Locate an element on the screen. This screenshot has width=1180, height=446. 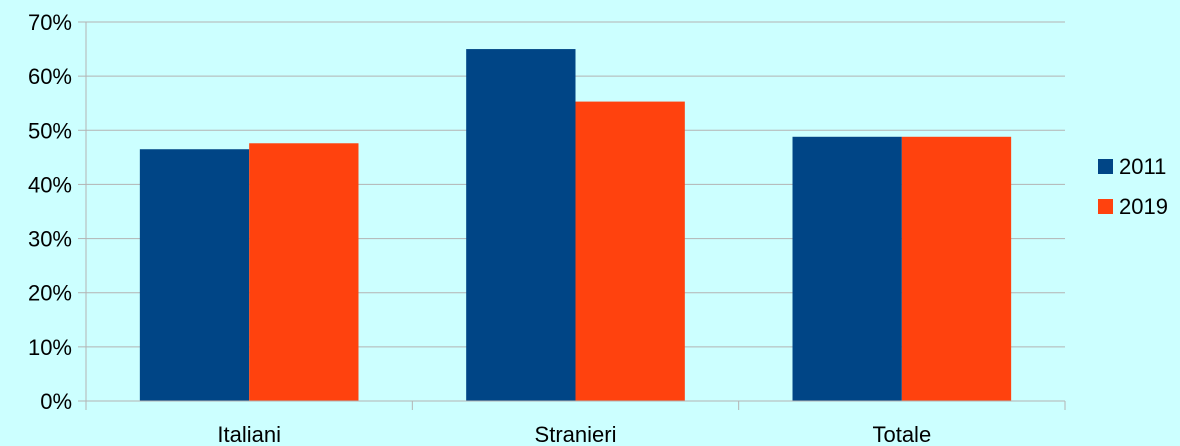
legend-swatch-2019 is located at coordinates (1105, 206).